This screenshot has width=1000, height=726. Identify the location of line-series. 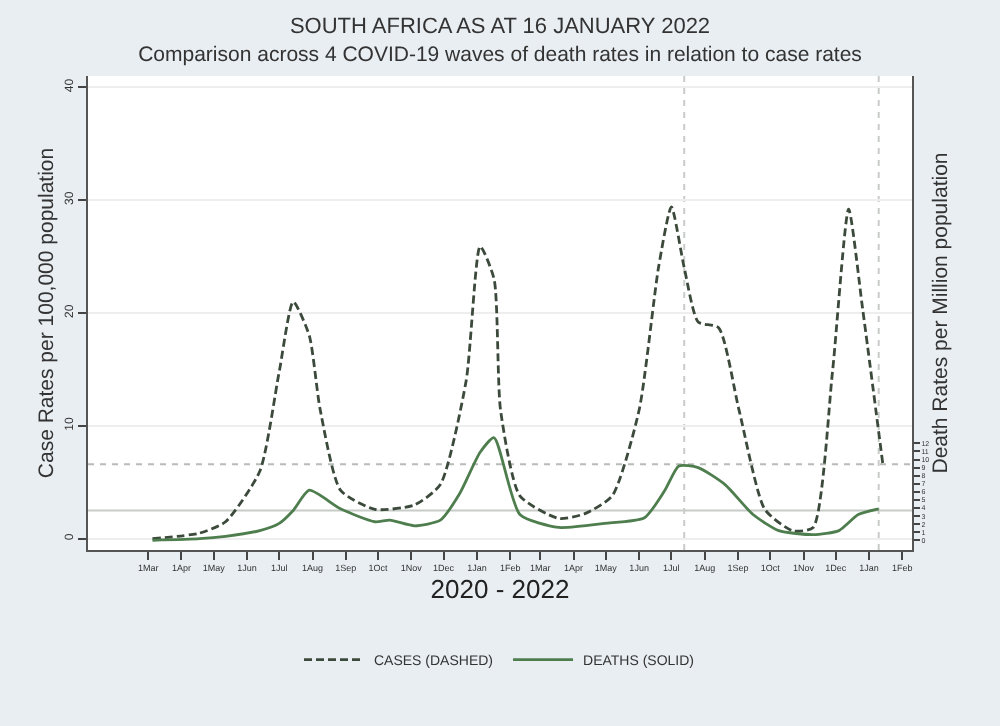
(516, 489).